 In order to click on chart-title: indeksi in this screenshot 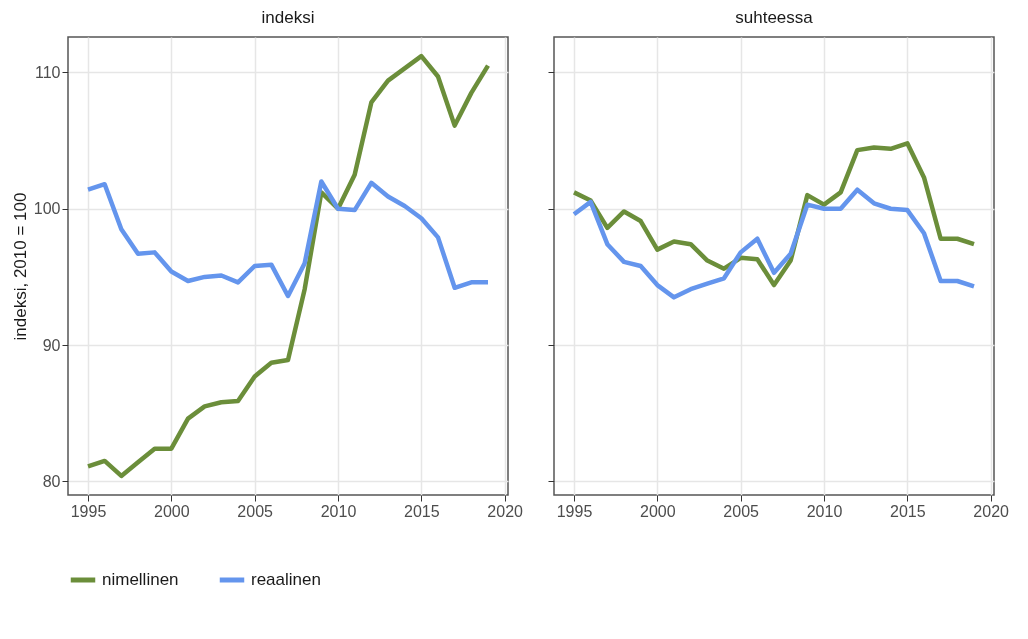, I will do `click(288, 17)`.